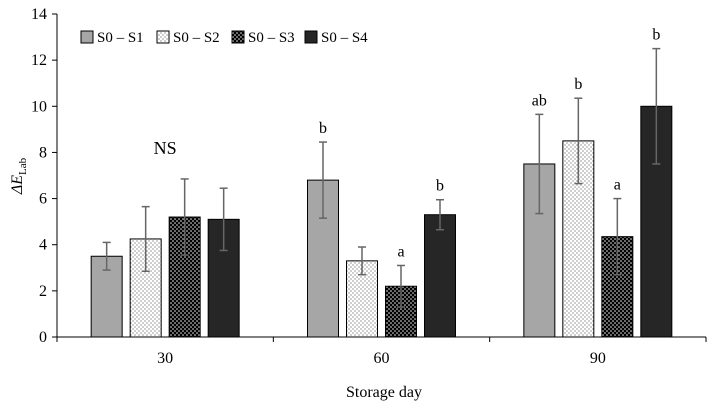 This screenshot has height=411, width=721. What do you see at coordinates (43, 245) in the screenshot?
I see `y-tick-label: 4` at bounding box center [43, 245].